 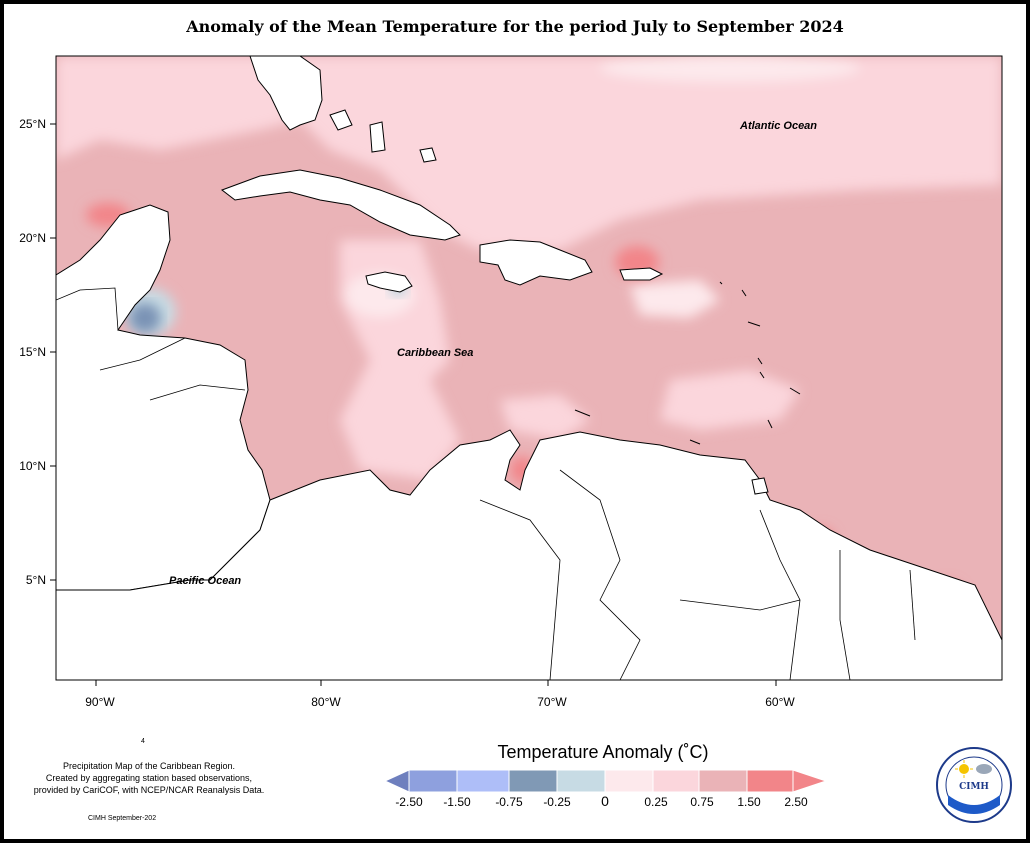 I want to click on colorbar-label-7: 0.75, so click(x=702, y=802).